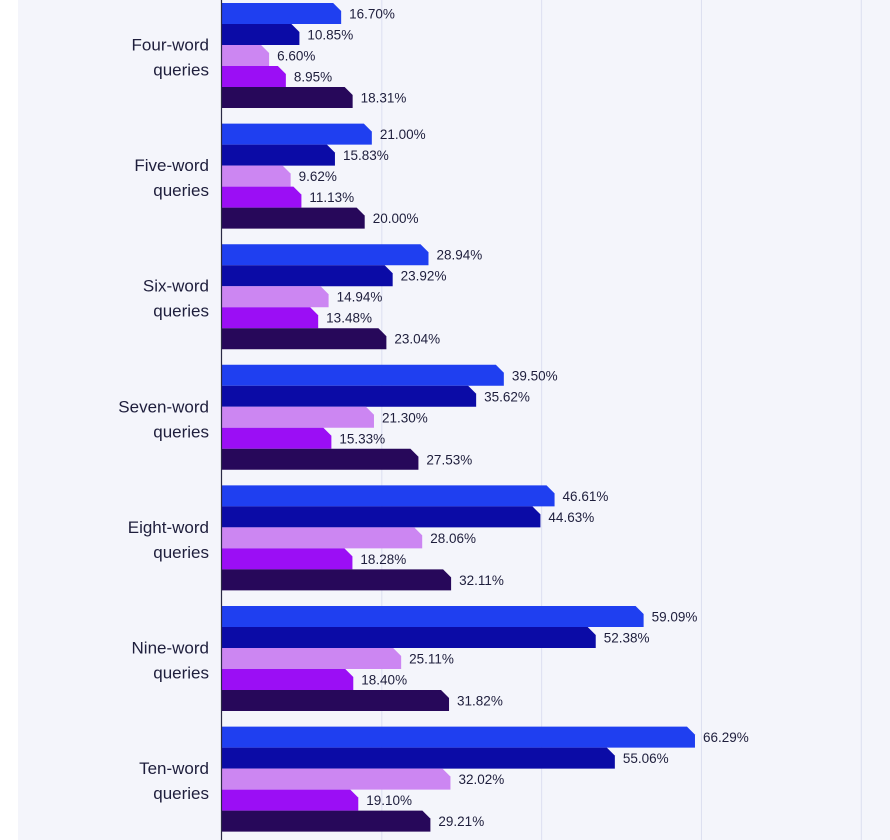 This screenshot has width=890, height=840. I want to click on data-label: 15.83%, so click(366, 155).